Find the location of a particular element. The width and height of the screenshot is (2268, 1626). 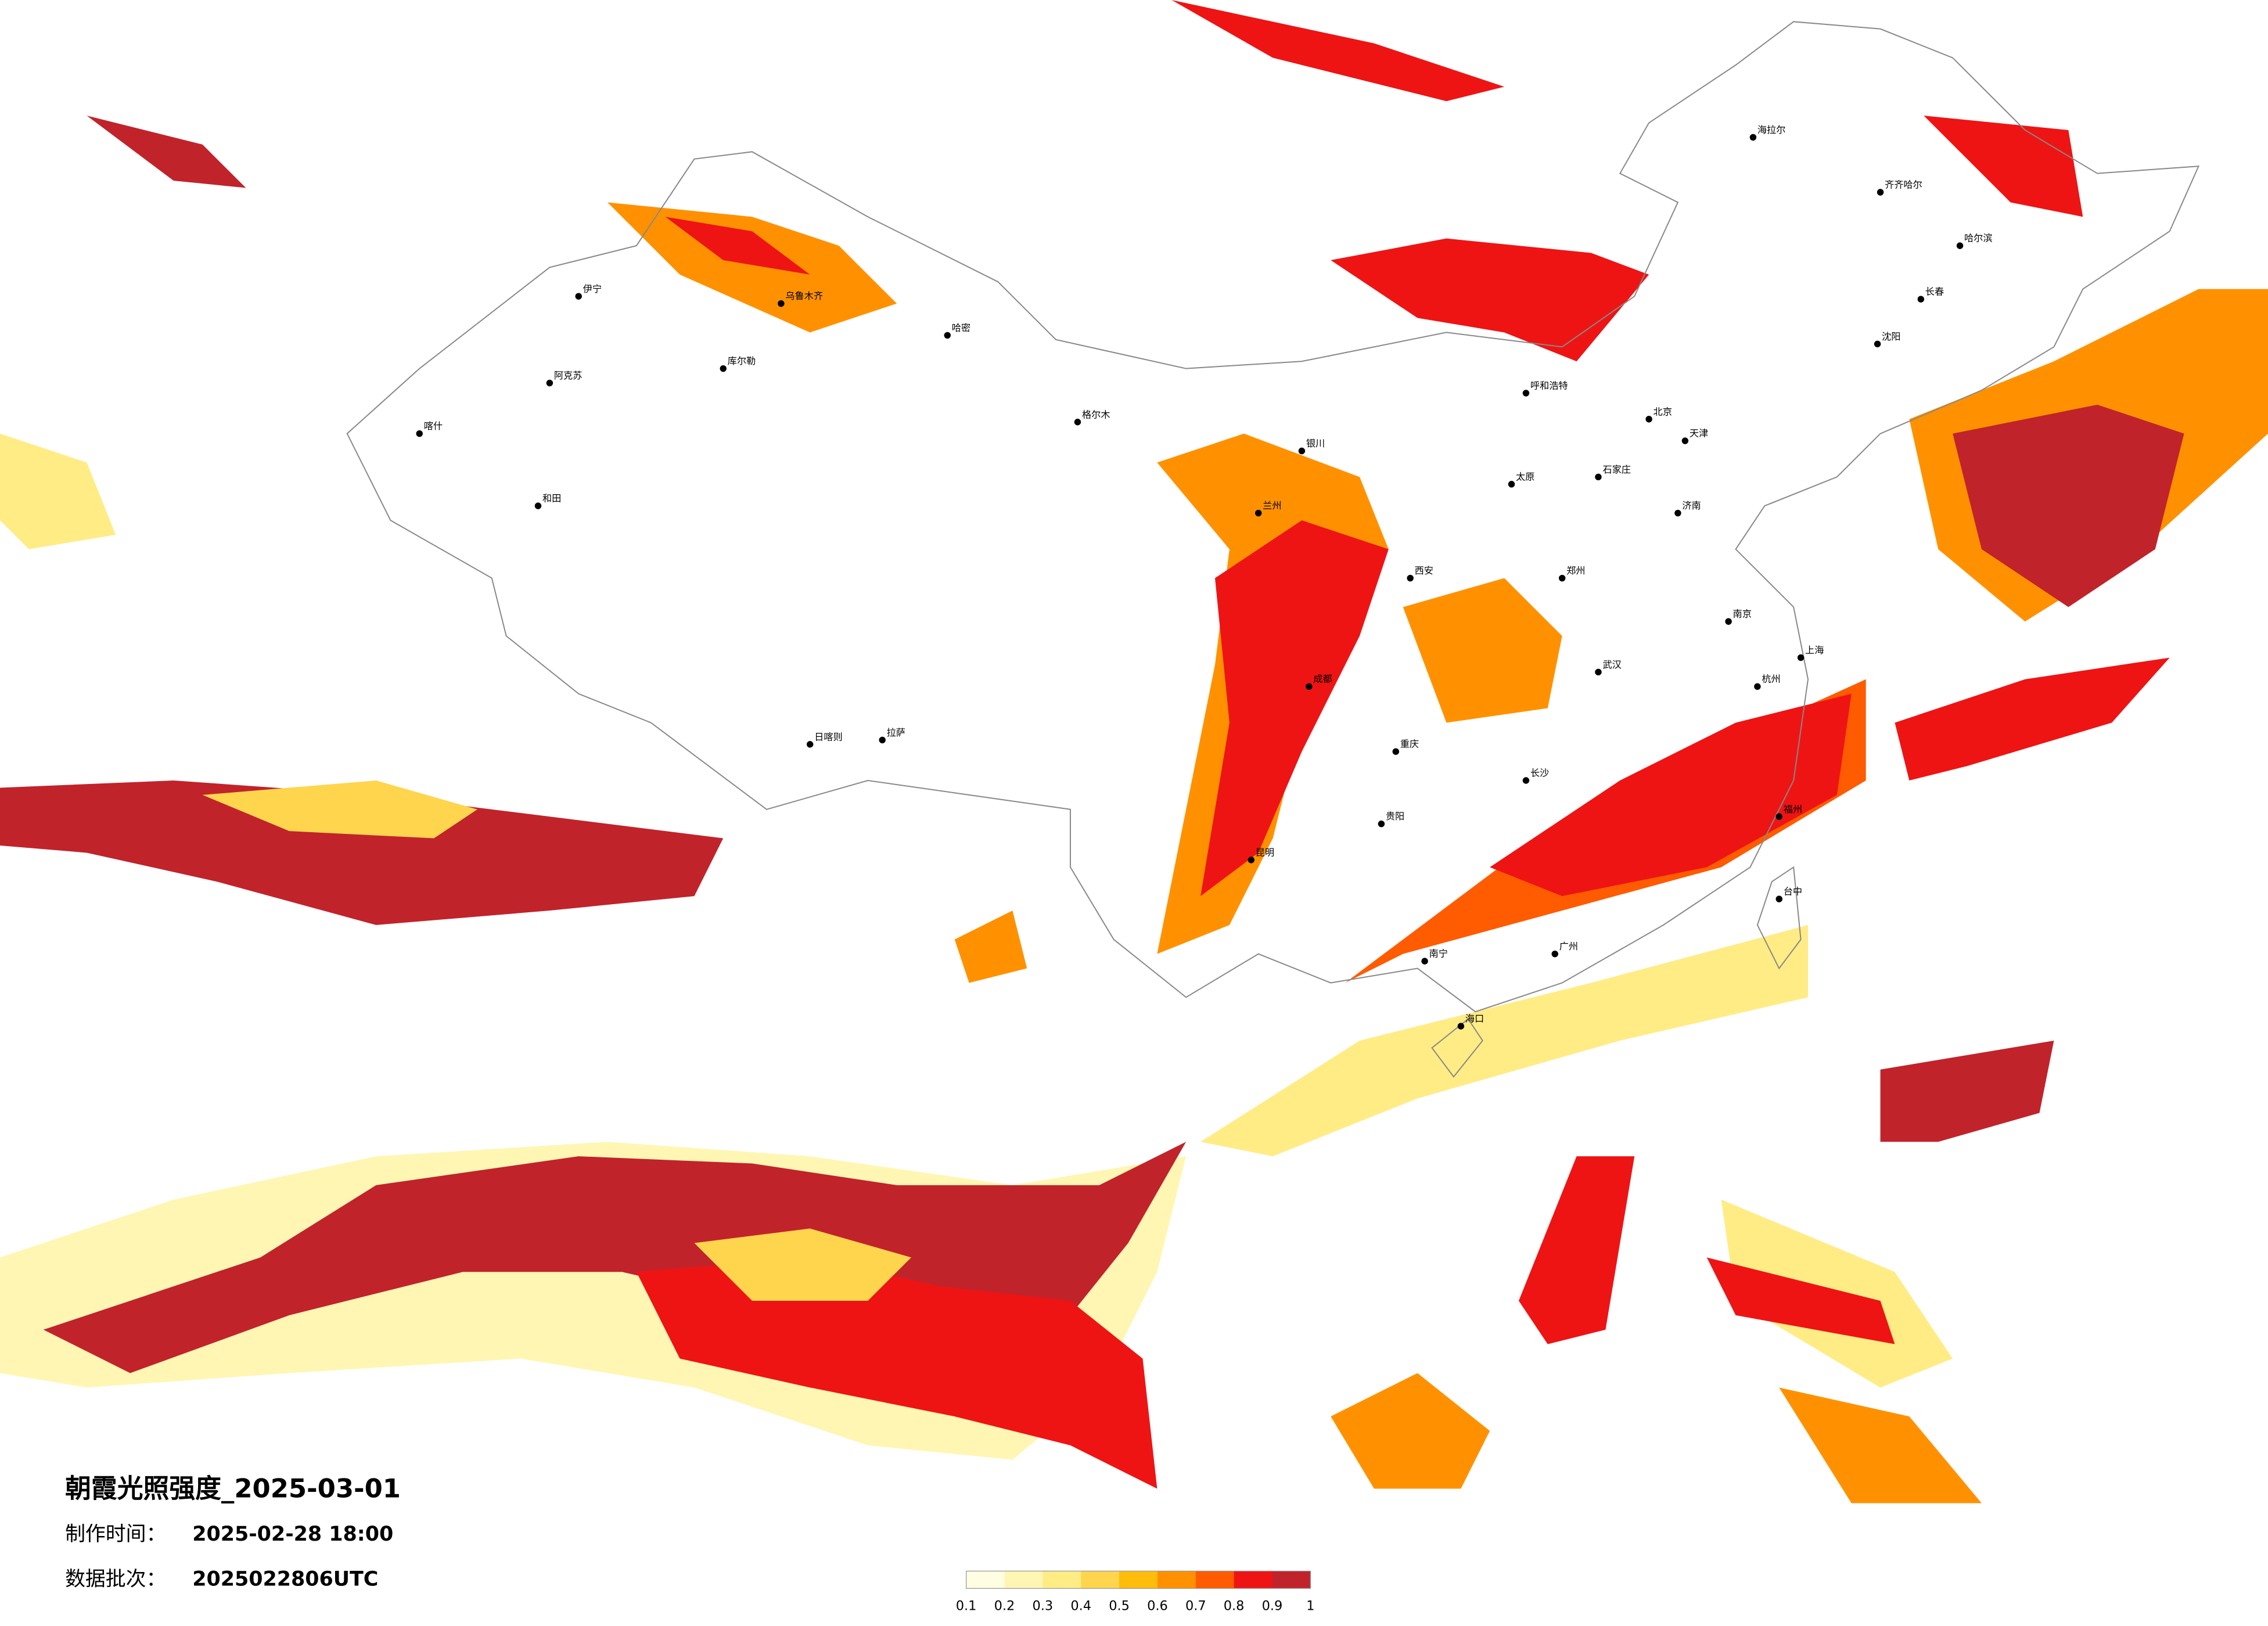

city-label: 拉萨 is located at coordinates (896, 732).